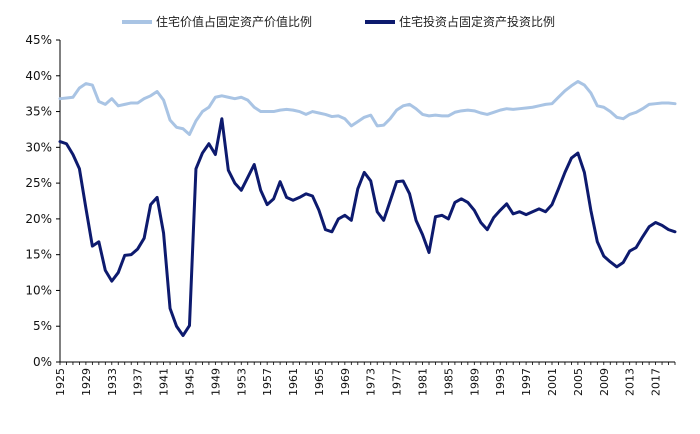  What do you see at coordinates (371, 382) in the screenshot?
I see `x-tick-label: 1973` at bounding box center [371, 382].